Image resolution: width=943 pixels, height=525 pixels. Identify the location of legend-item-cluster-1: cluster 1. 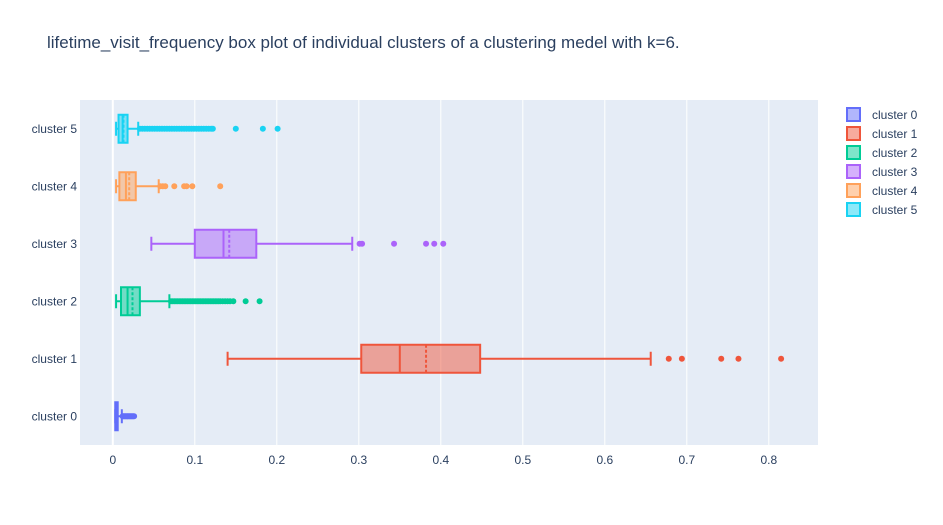
(882, 133).